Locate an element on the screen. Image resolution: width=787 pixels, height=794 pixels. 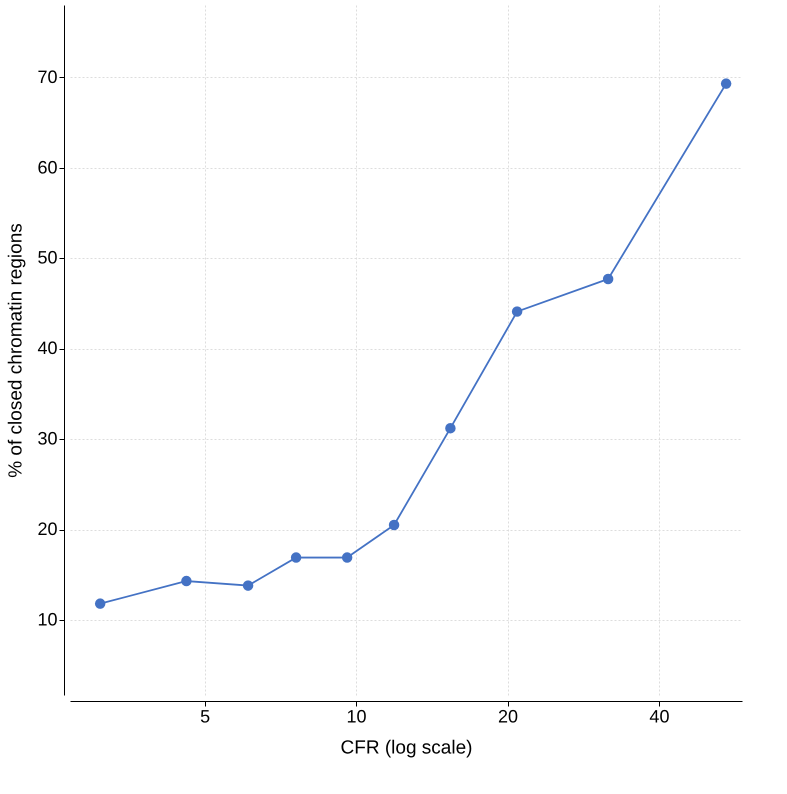
x-axis-title: CFR (log scale) is located at coordinates (406, 748).